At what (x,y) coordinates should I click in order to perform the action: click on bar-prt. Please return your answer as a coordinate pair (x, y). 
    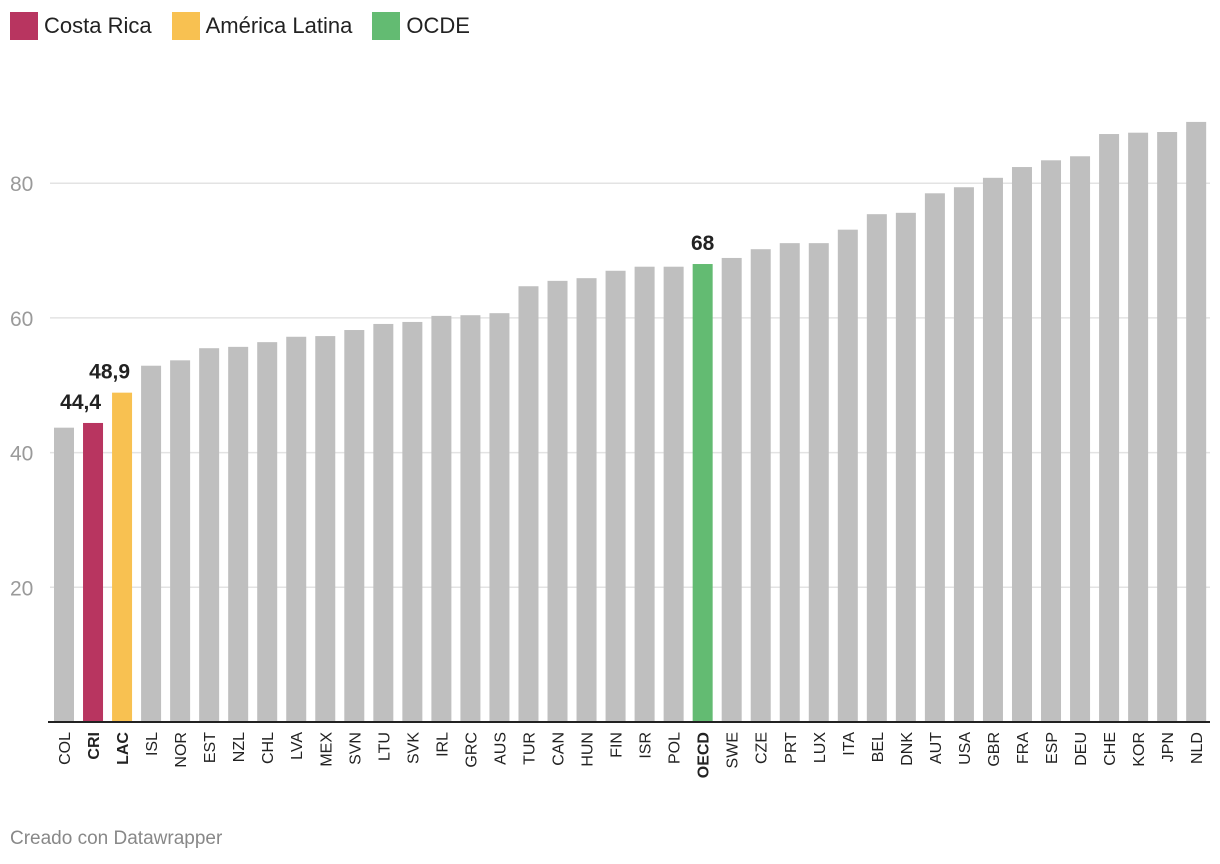
    Looking at the image, I should click on (789, 483).